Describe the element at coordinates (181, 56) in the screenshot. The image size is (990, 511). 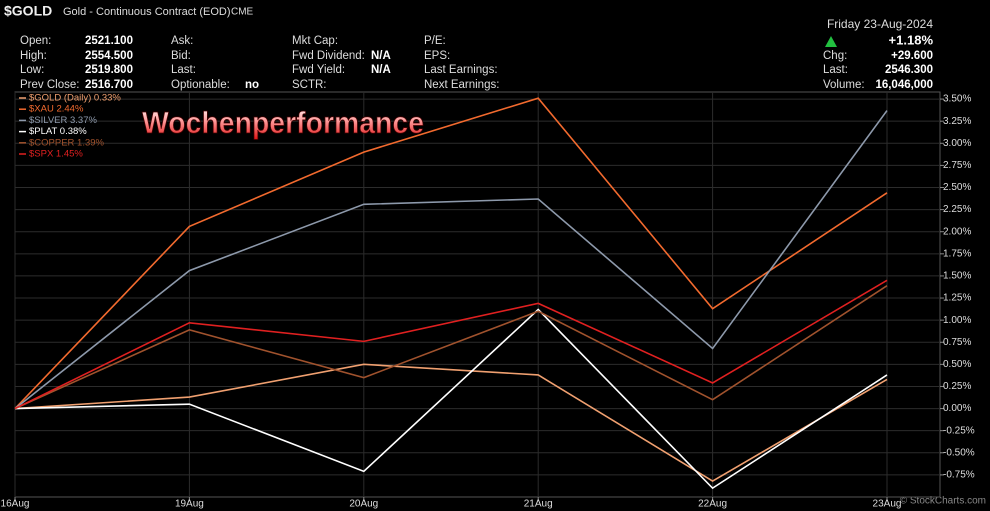
I see `quote-label: Bid:` at that location.